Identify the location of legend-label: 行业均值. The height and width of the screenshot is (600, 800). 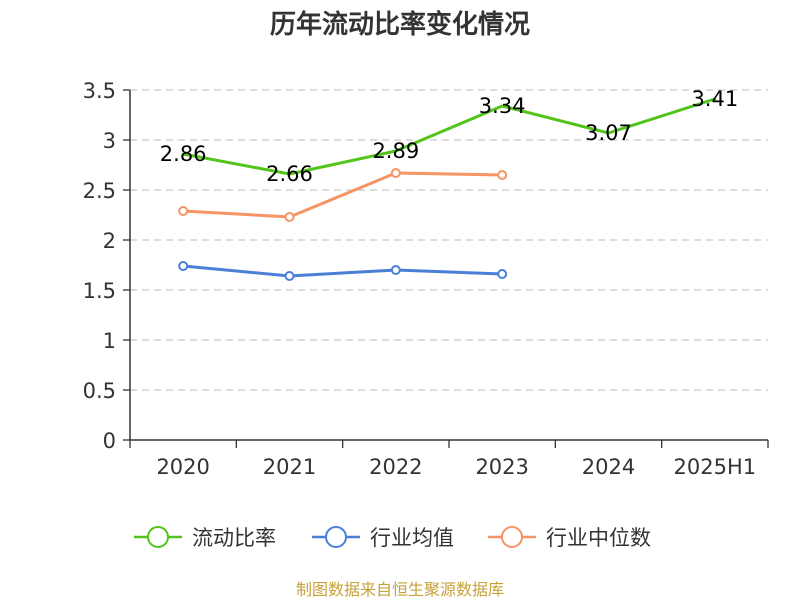
(412, 538).